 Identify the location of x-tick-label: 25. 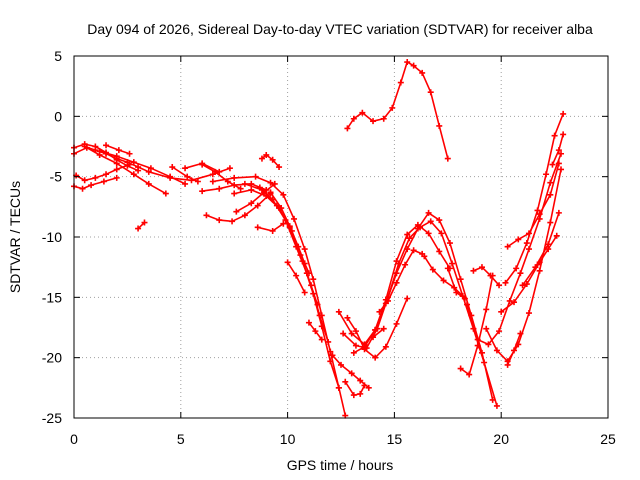
(608, 439).